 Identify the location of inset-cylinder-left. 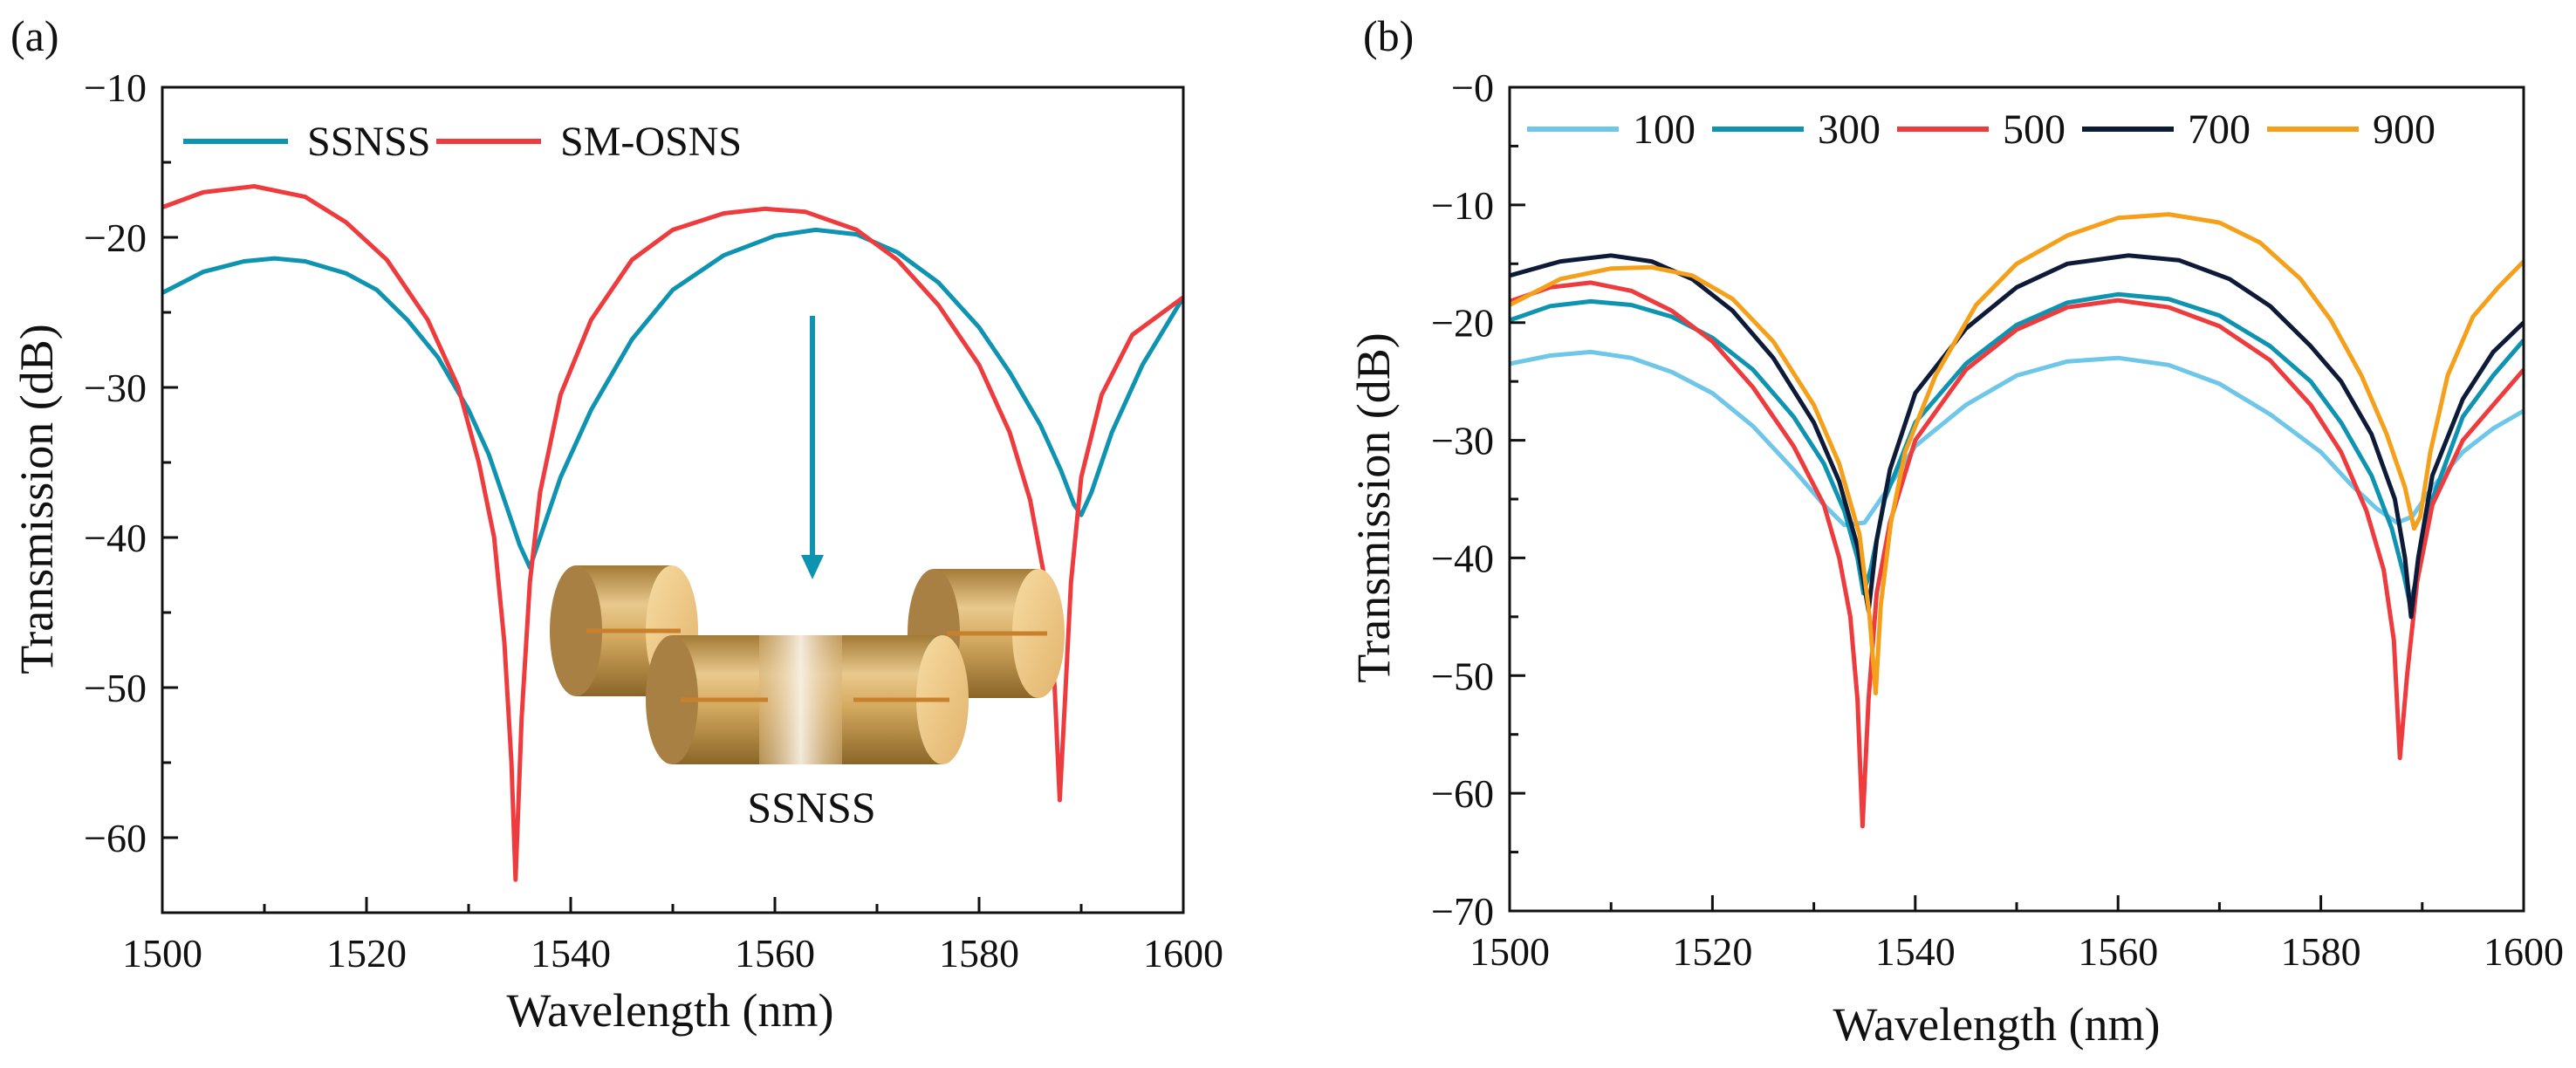
(624, 630).